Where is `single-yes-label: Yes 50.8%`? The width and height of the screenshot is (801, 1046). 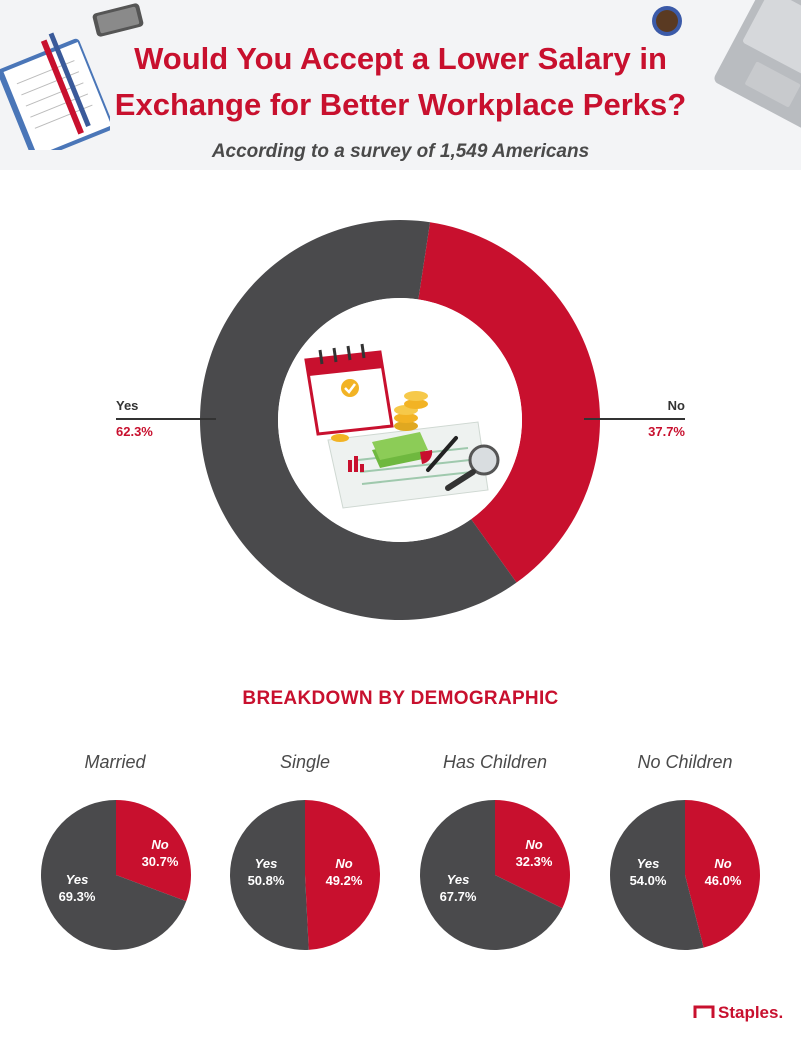
single-yes-label: Yes 50.8% is located at coordinates (266, 872).